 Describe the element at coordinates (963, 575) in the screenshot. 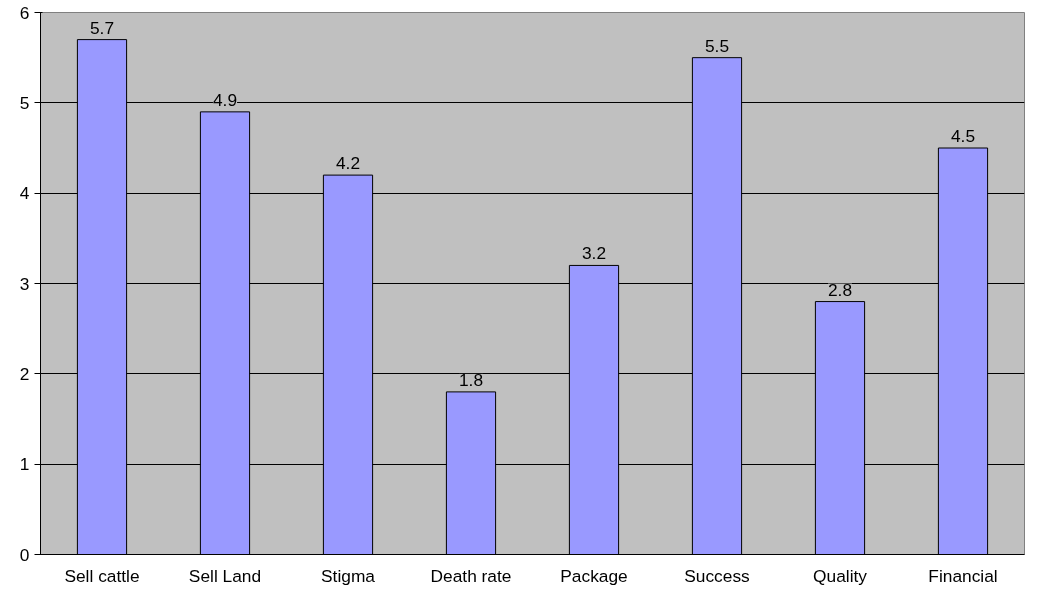

I see `x-tick-label: Financial` at that location.